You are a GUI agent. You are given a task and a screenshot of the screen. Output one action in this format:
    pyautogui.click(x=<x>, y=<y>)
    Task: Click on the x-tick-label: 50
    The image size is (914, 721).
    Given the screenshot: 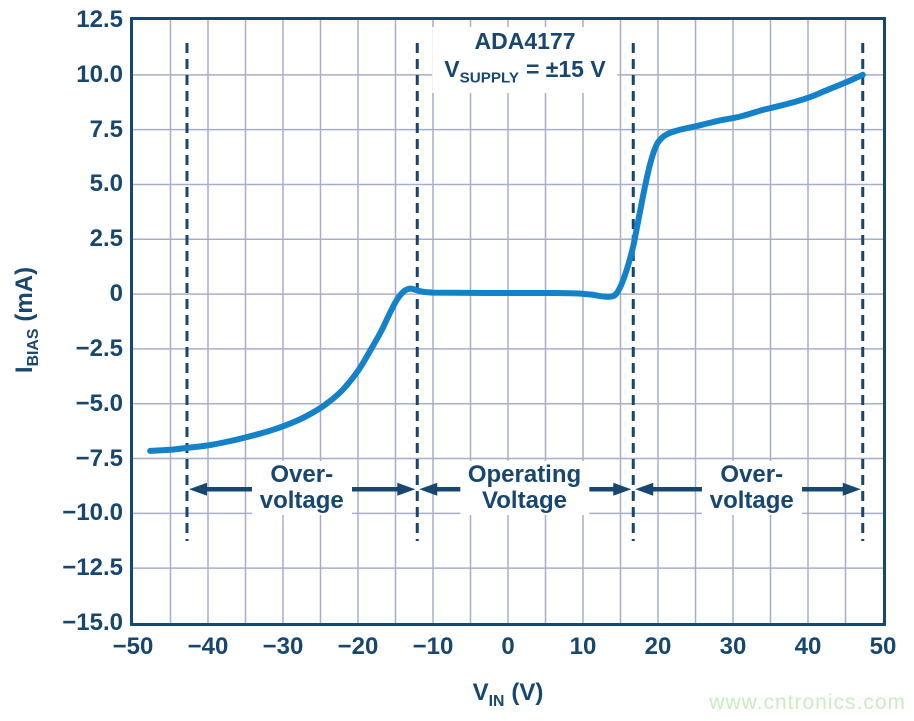 What is the action you would take?
    pyautogui.click(x=883, y=646)
    